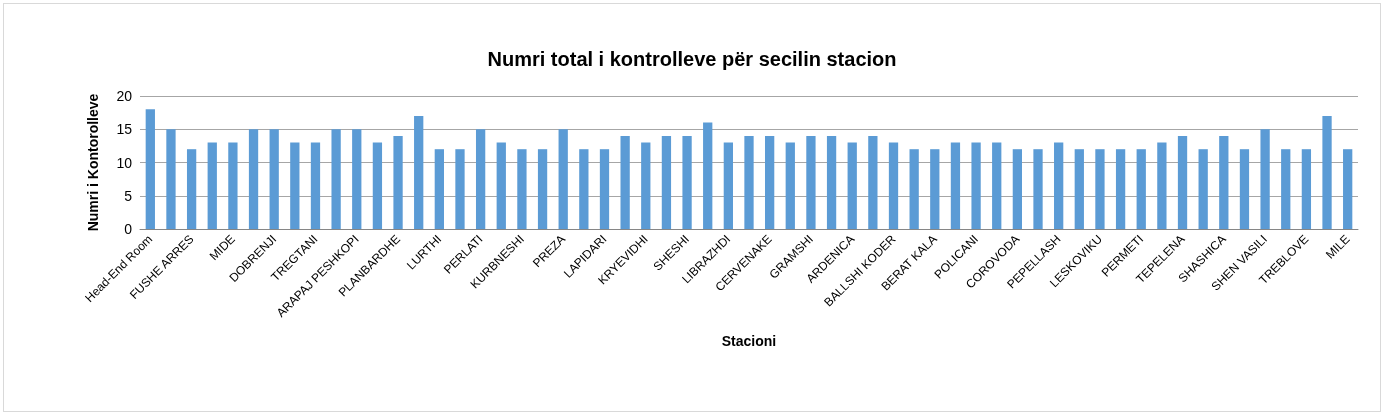 This screenshot has width=1386, height=417. Describe the element at coordinates (128, 229) in the screenshot. I see `y-tick-label: 0` at that location.